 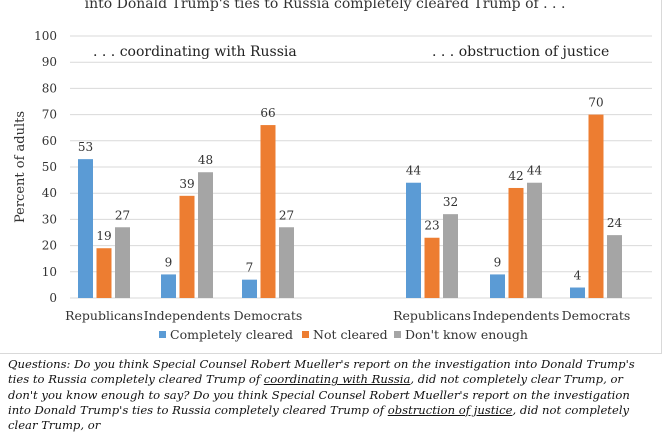 I want to click on data-label: 66, so click(x=267, y=113).